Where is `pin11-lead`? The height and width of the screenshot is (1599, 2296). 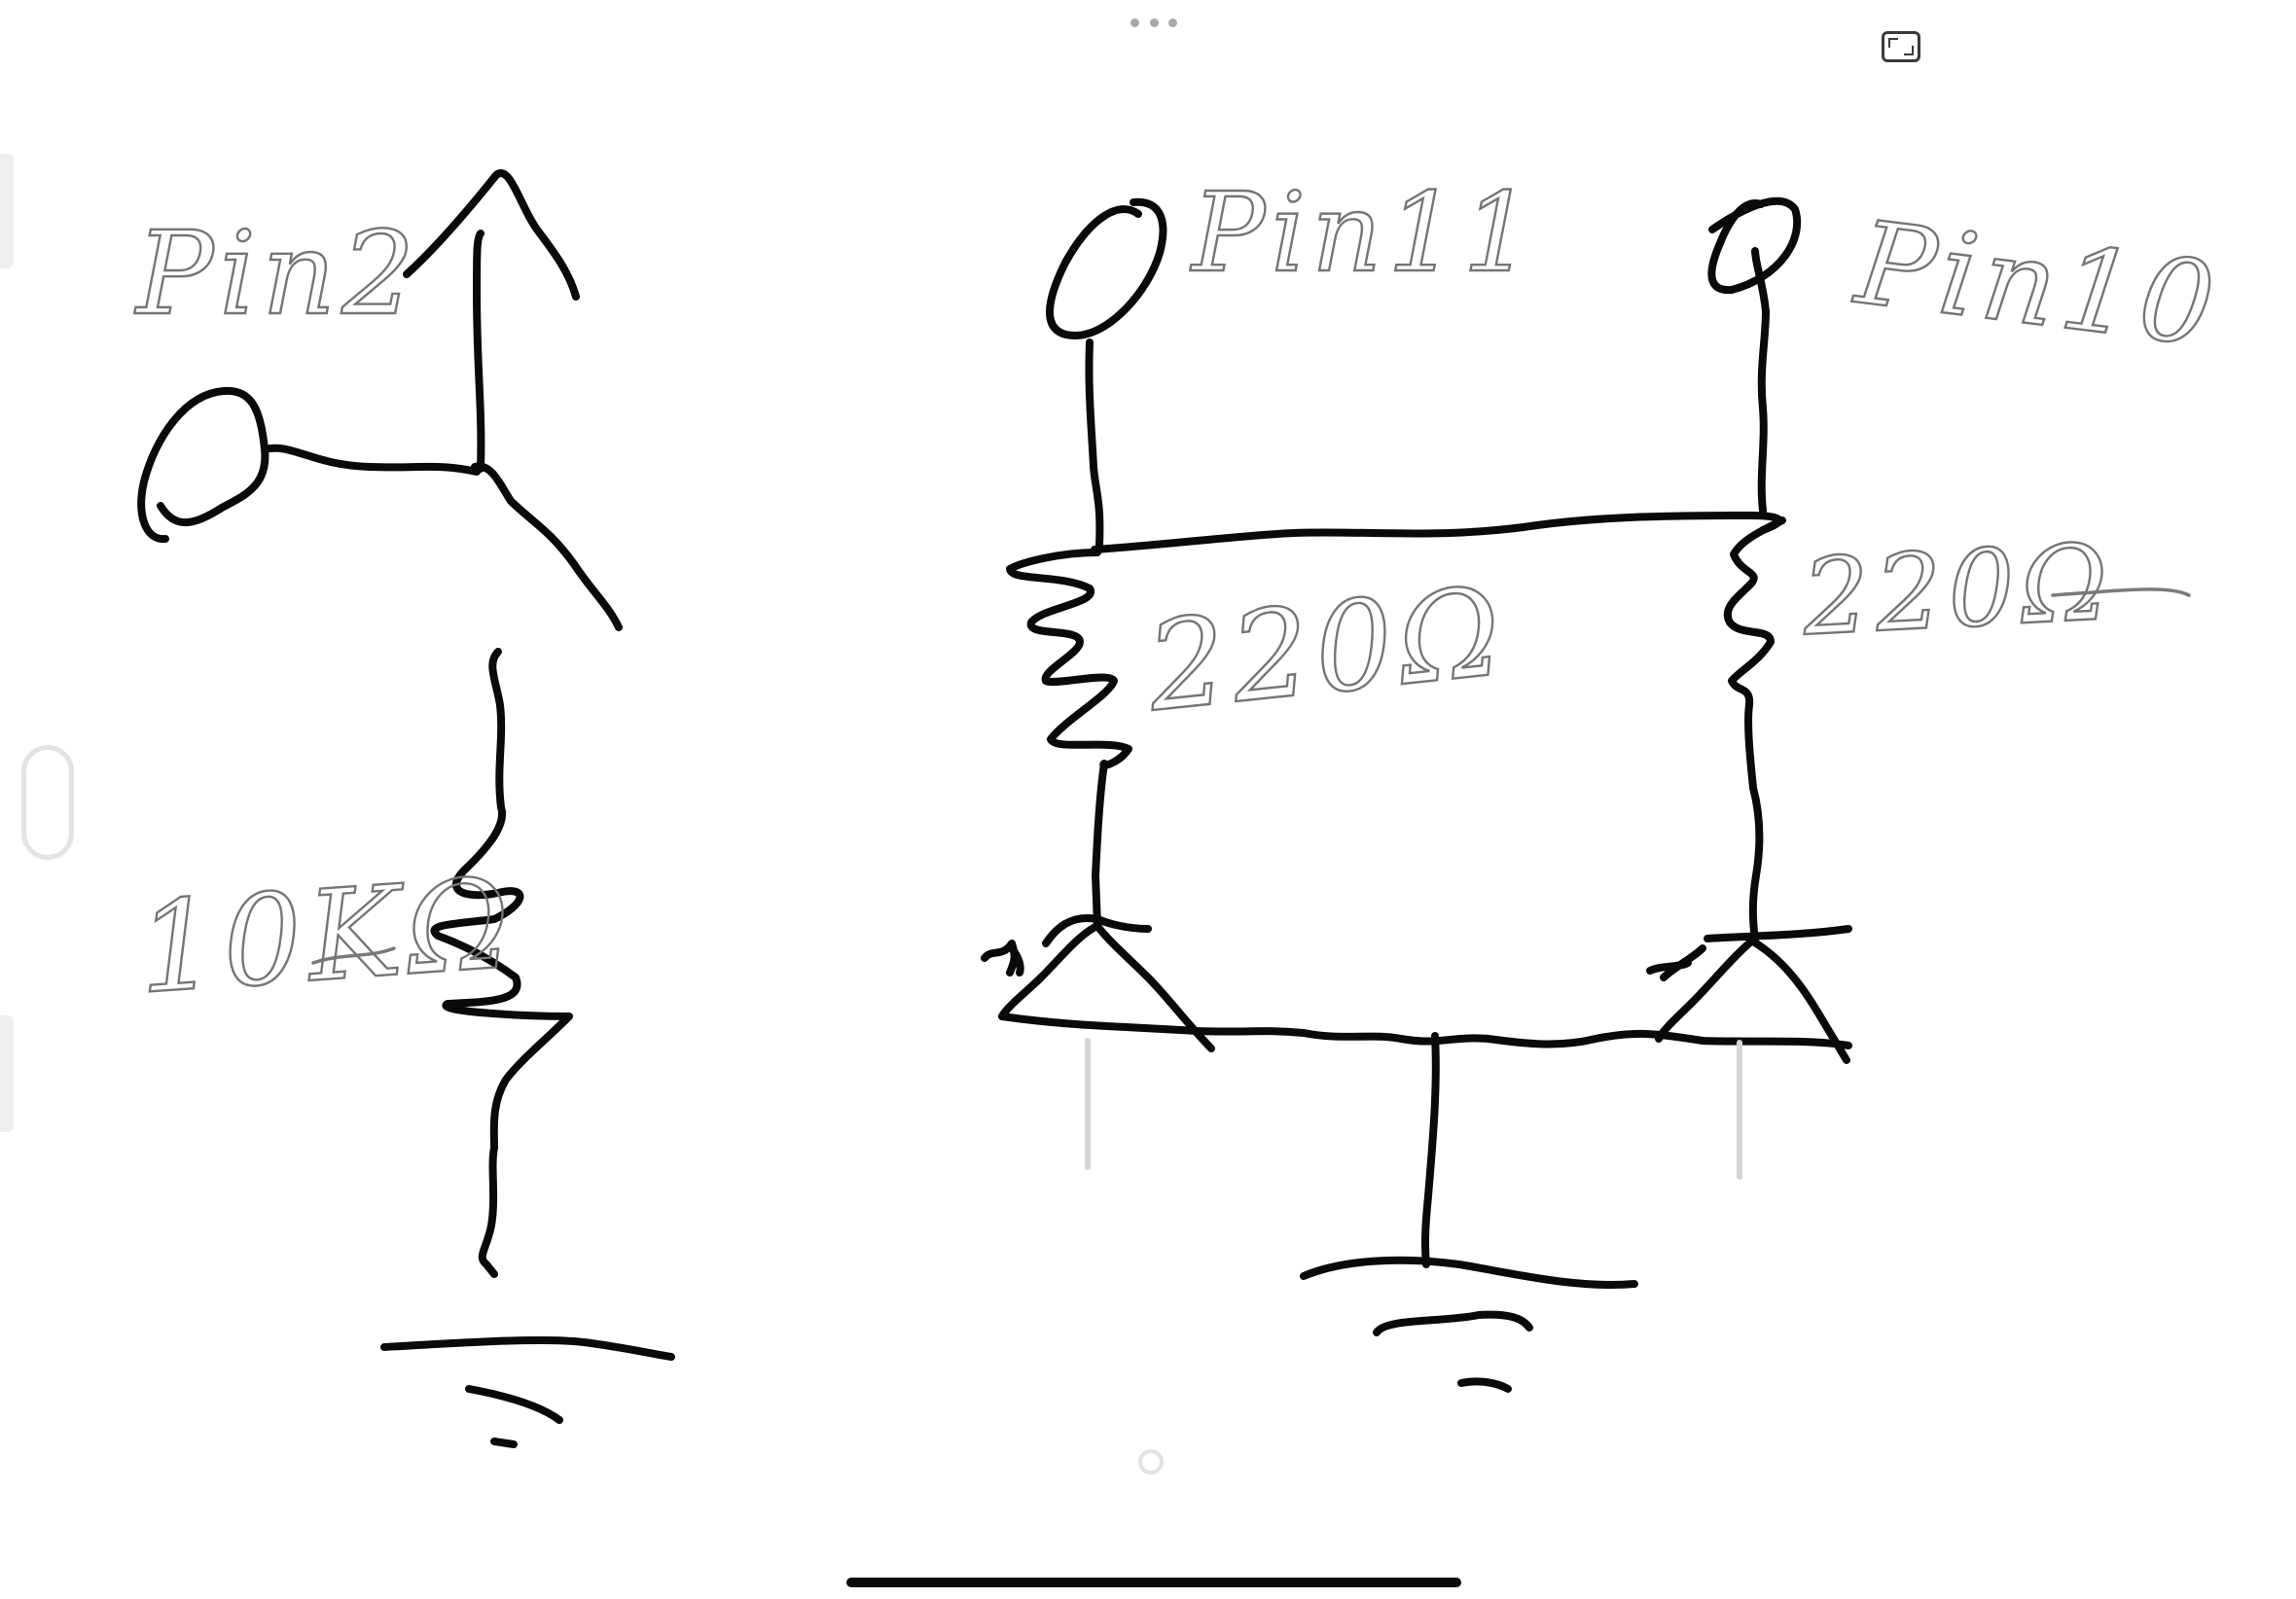
pin11-lead is located at coordinates (1094, 443).